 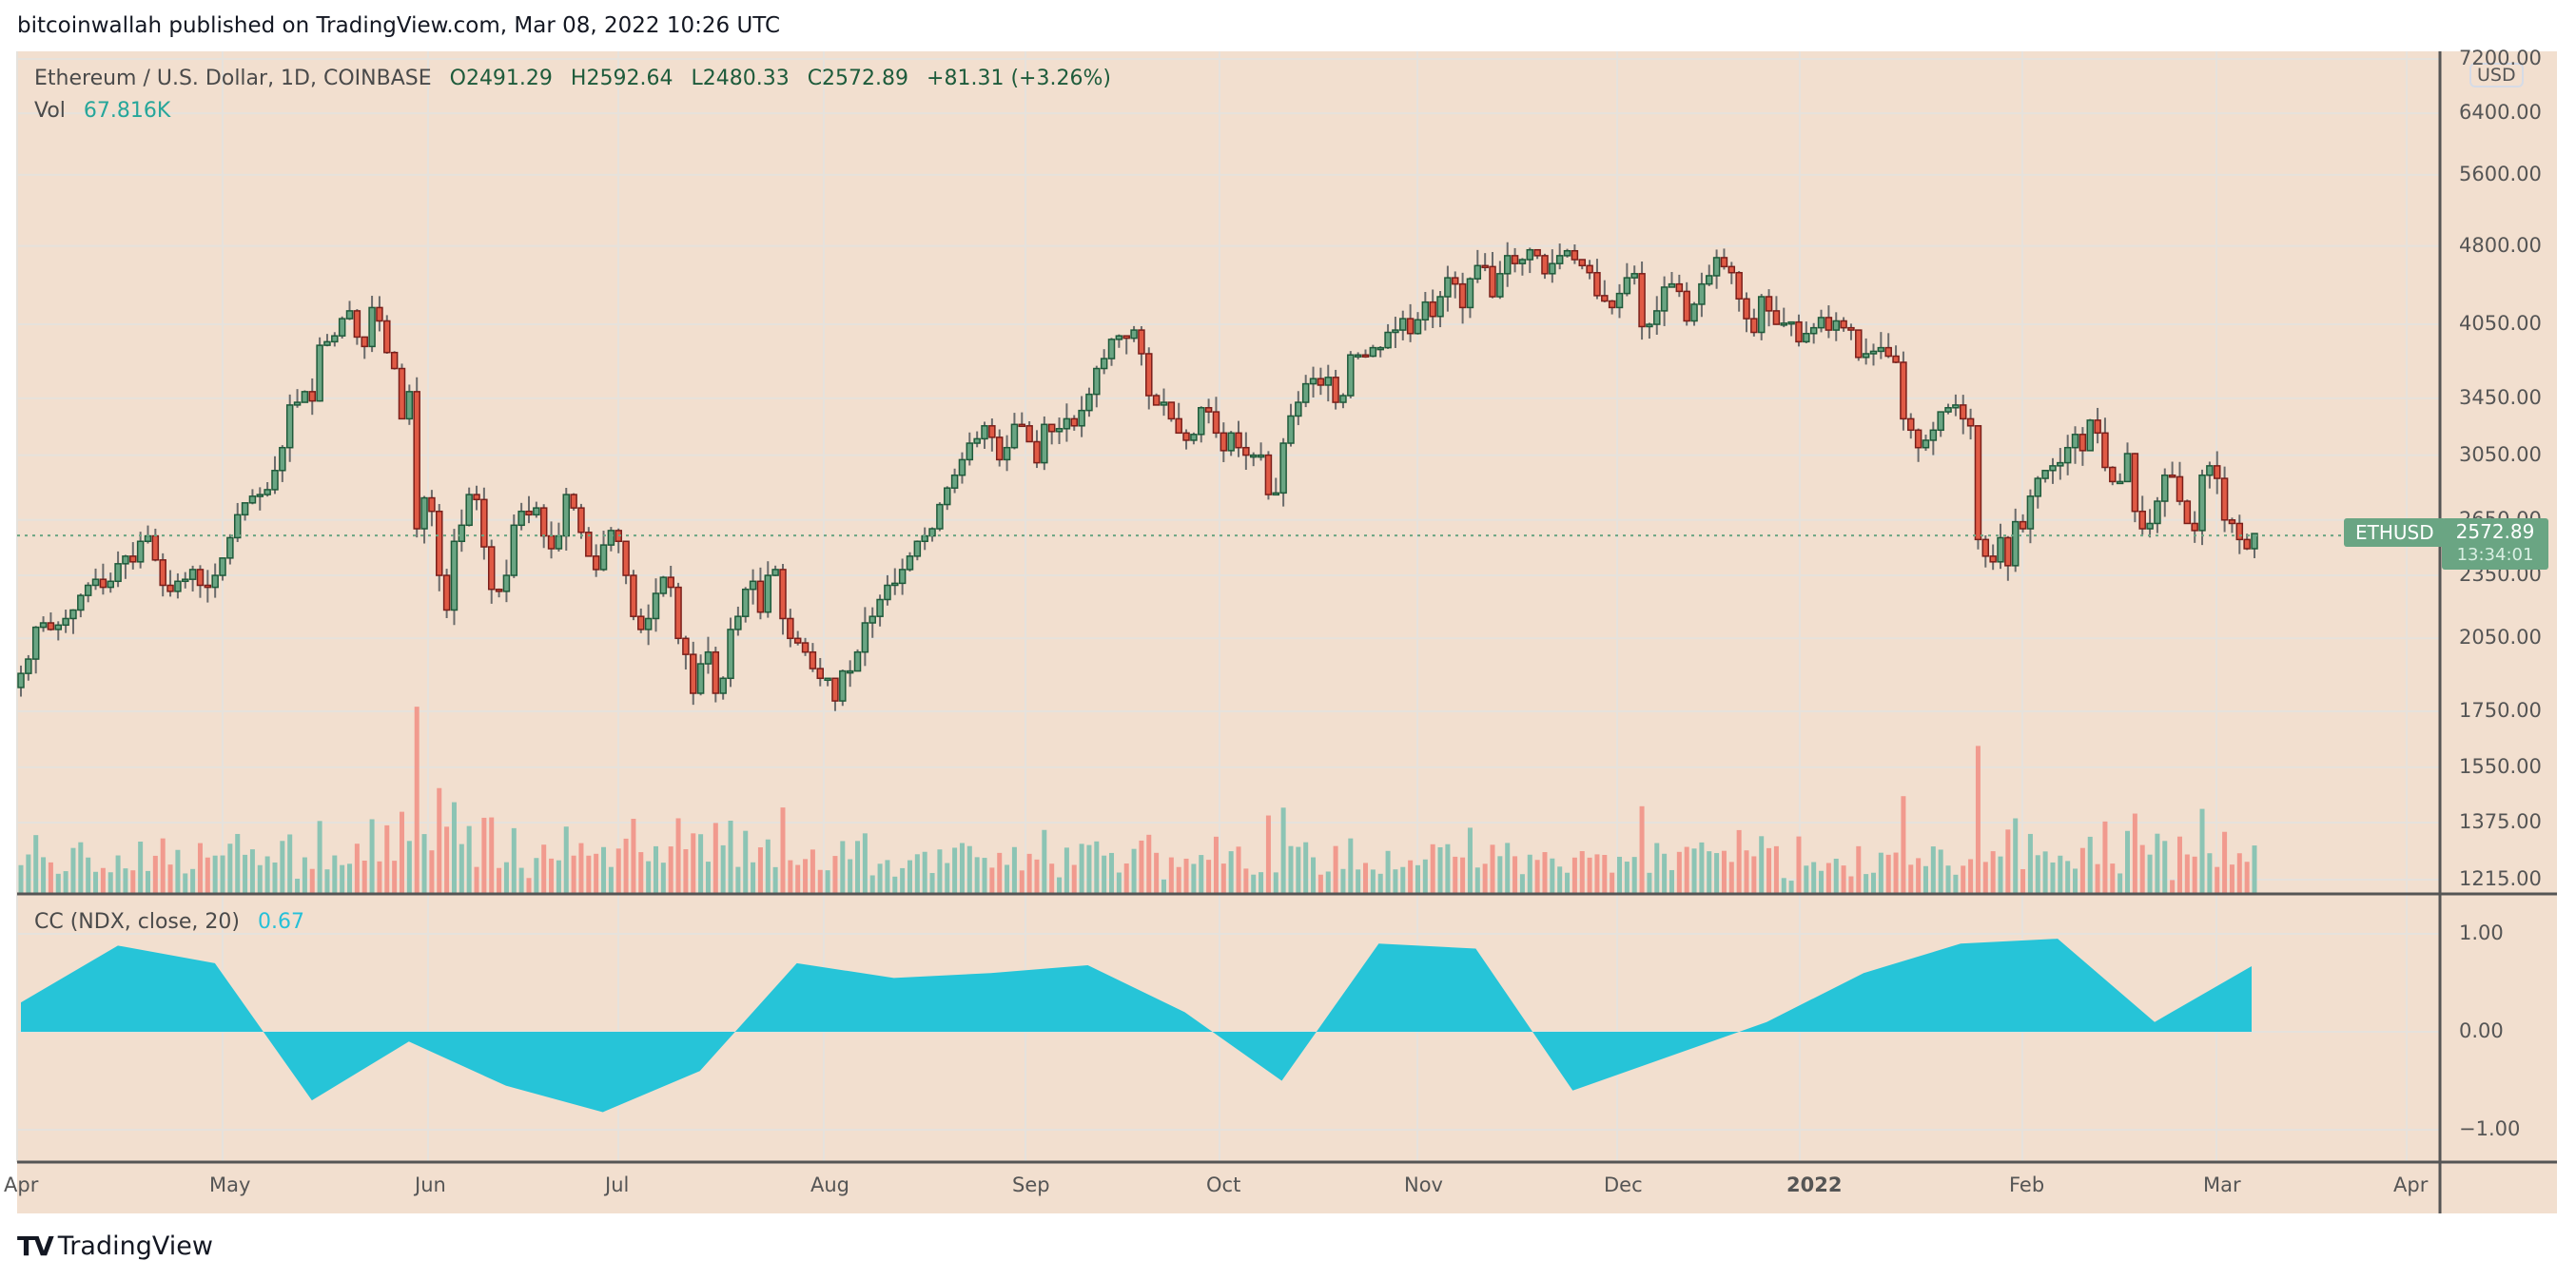 I want to click on ohlc-low: L2480.33, so click(x=741, y=78).